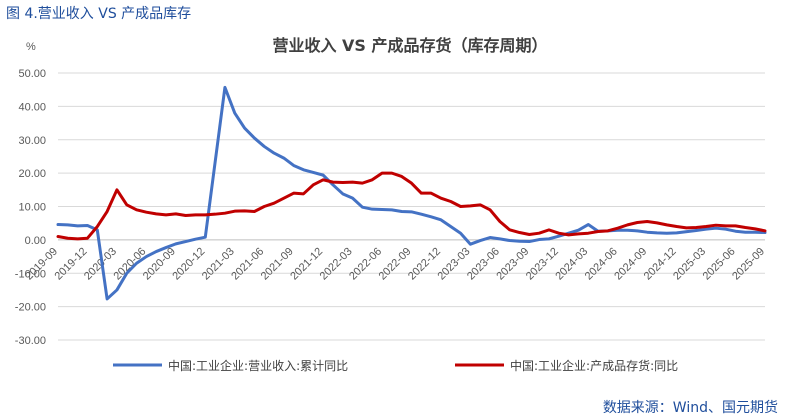 Image resolution: width=788 pixels, height=418 pixels. I want to click on y-tick-label: 50.00, so click(32, 74).